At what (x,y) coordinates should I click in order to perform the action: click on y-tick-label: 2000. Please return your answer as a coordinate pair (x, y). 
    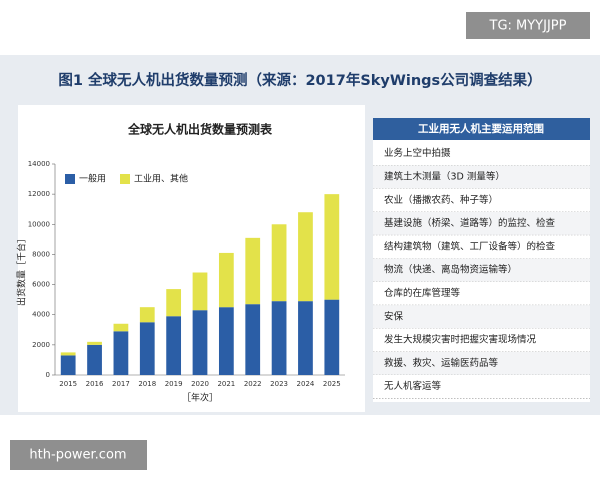
    Looking at the image, I should click on (41, 345).